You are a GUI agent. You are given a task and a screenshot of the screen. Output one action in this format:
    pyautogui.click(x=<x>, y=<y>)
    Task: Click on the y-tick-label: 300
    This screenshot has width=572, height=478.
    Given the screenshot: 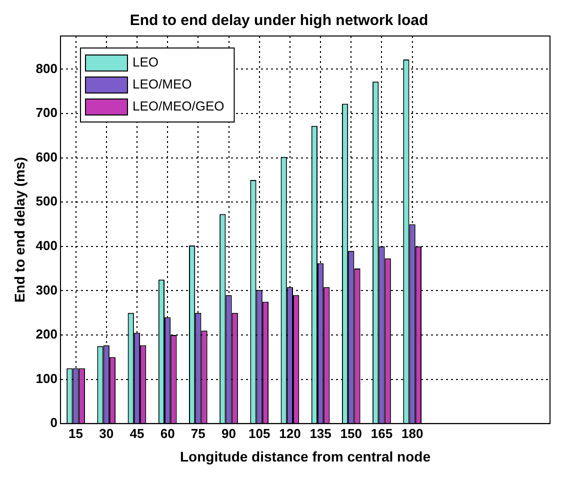 What is the action you would take?
    pyautogui.click(x=47, y=290)
    